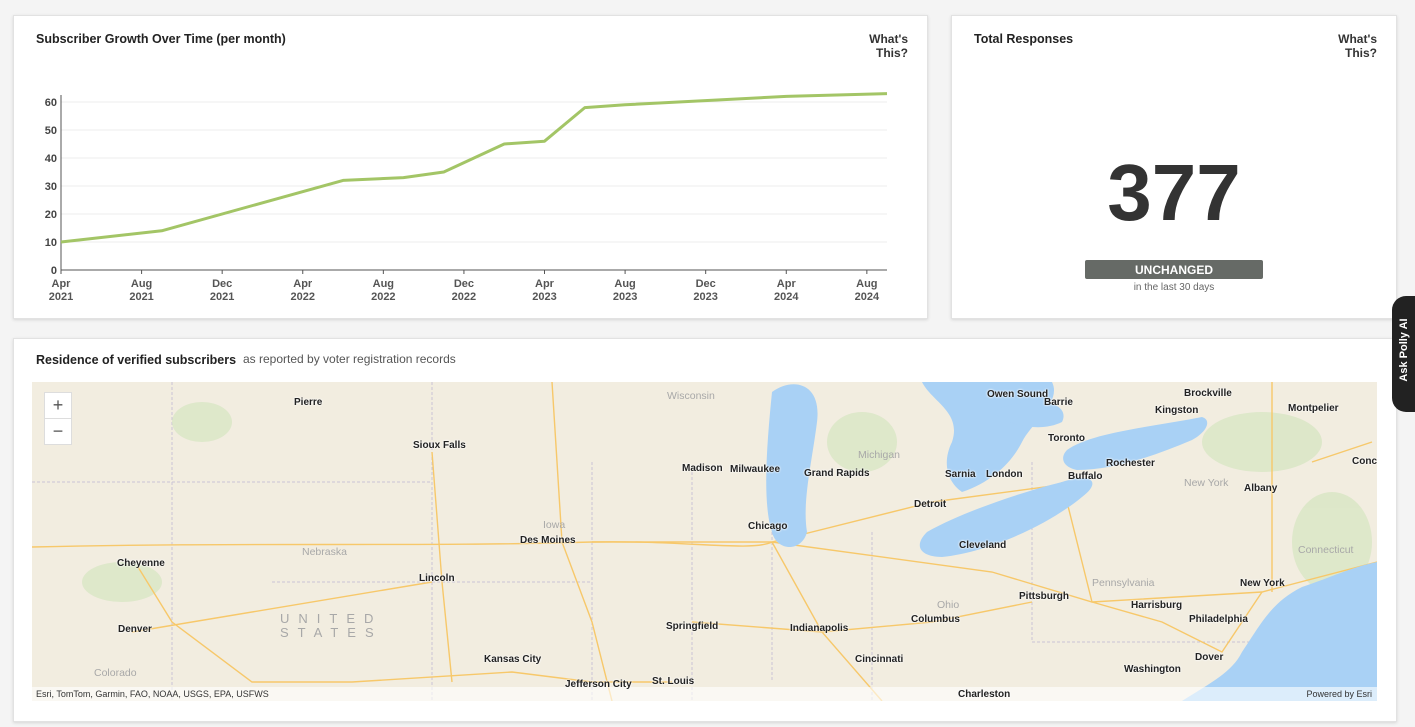  I want to click on map-label: Sarnia, so click(960, 474).